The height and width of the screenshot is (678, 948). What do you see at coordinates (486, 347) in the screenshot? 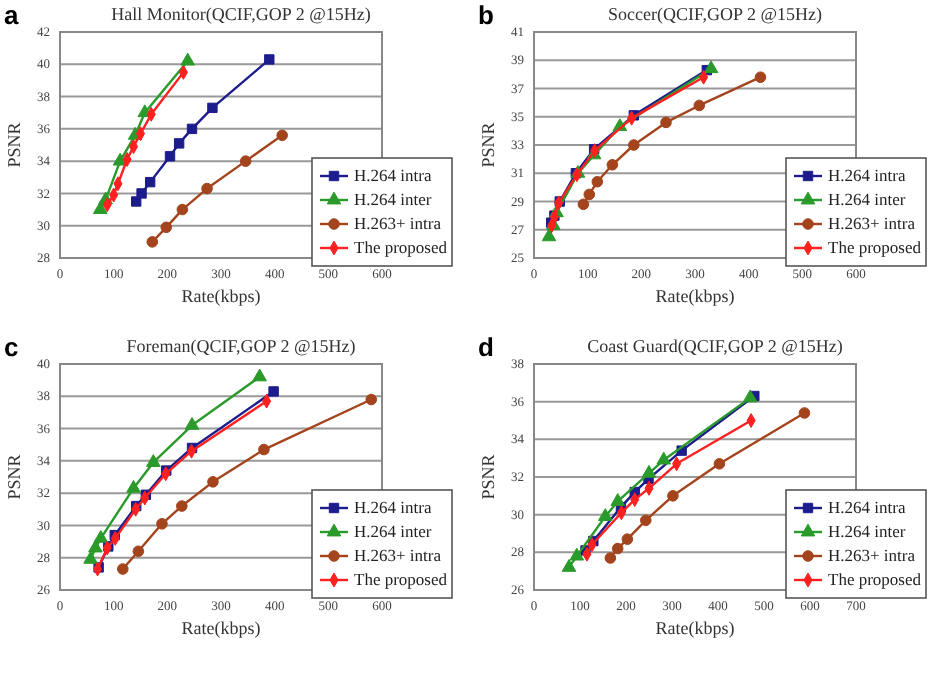
I see `text: d` at bounding box center [486, 347].